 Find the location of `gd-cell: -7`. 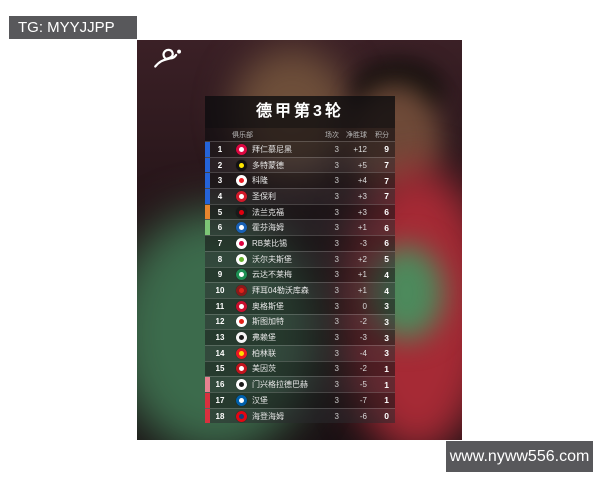

gd-cell: -7 is located at coordinates (363, 400).